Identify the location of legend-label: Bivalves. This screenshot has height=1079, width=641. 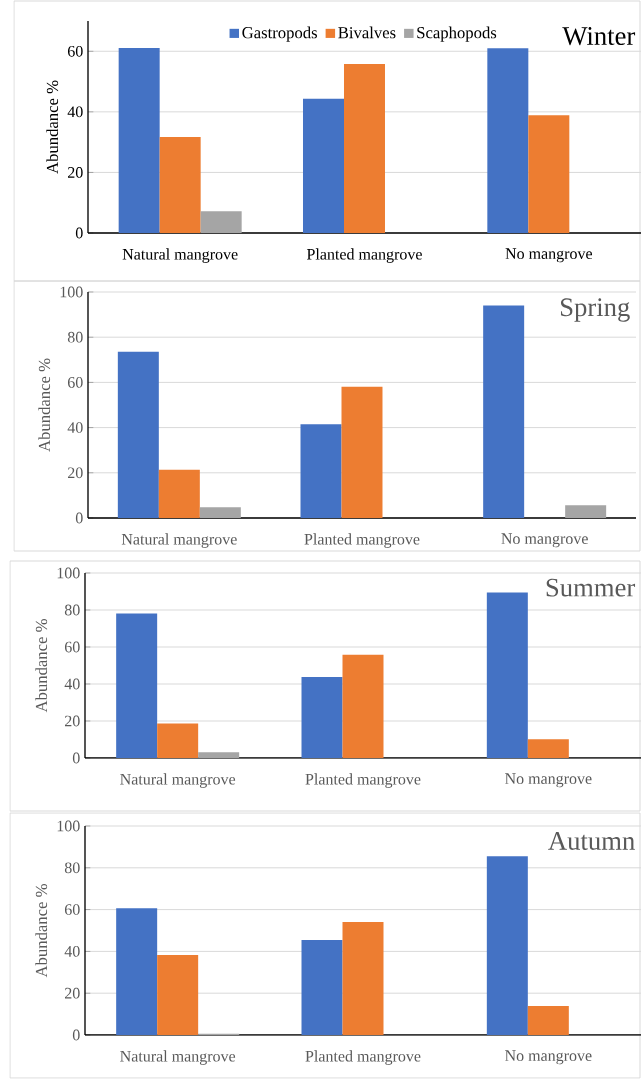
(367, 32).